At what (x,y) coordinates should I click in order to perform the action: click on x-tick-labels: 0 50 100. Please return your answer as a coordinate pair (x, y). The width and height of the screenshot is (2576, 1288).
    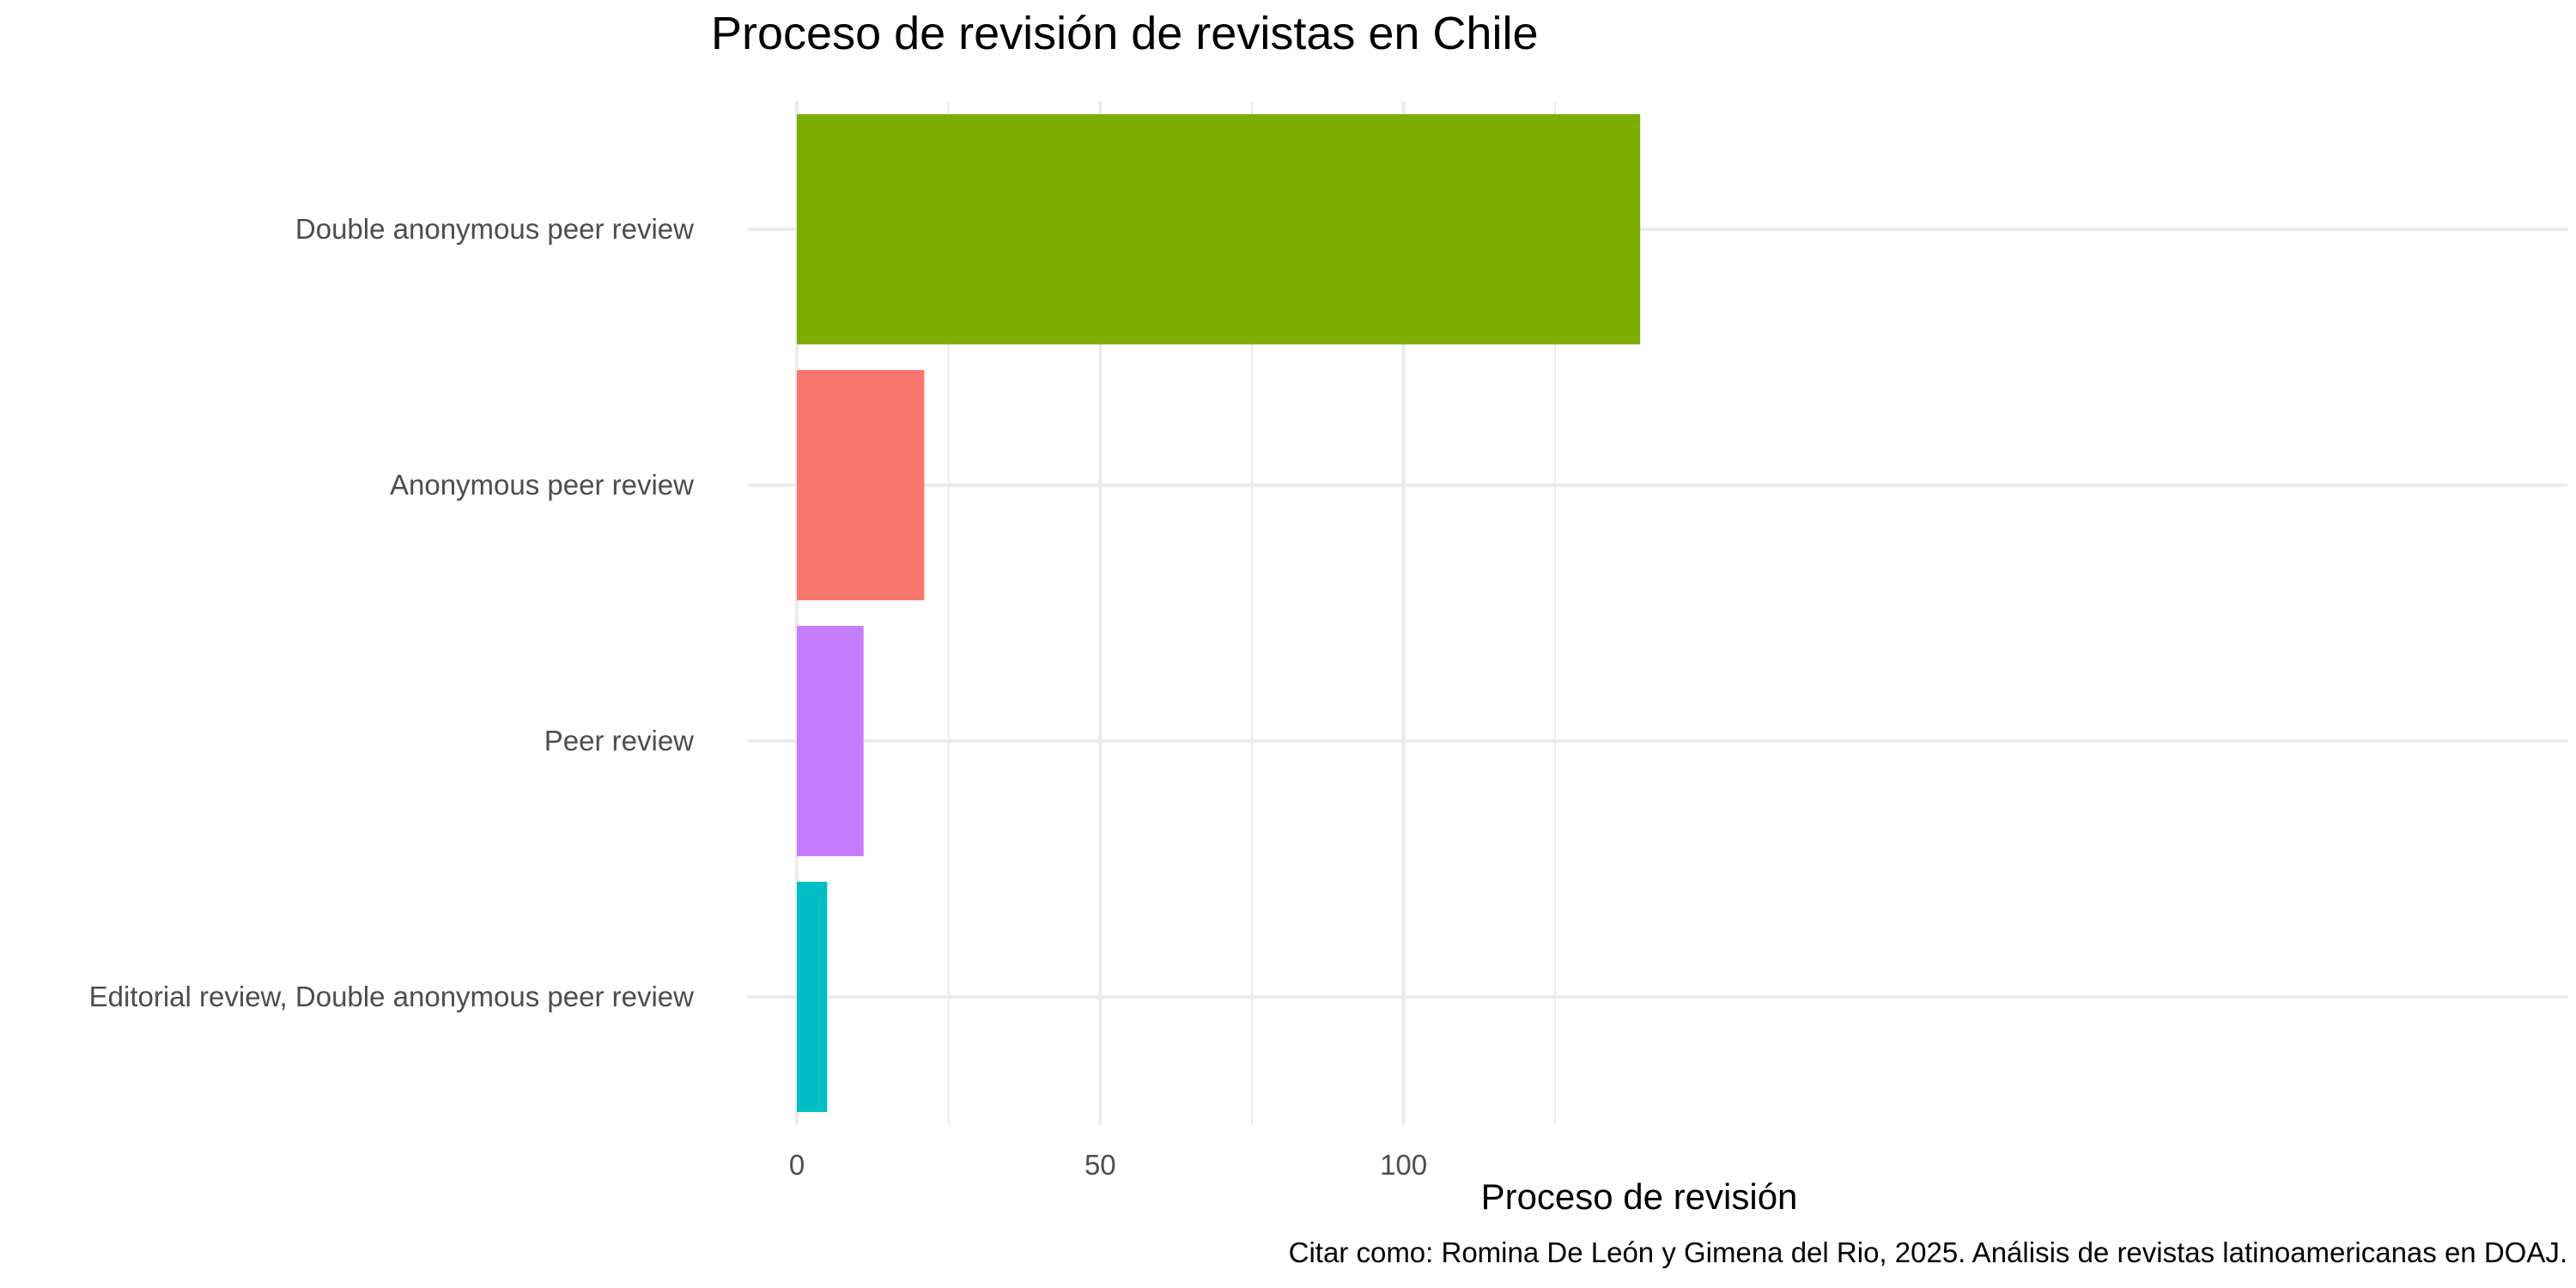
    Looking at the image, I should click on (1108, 1165).